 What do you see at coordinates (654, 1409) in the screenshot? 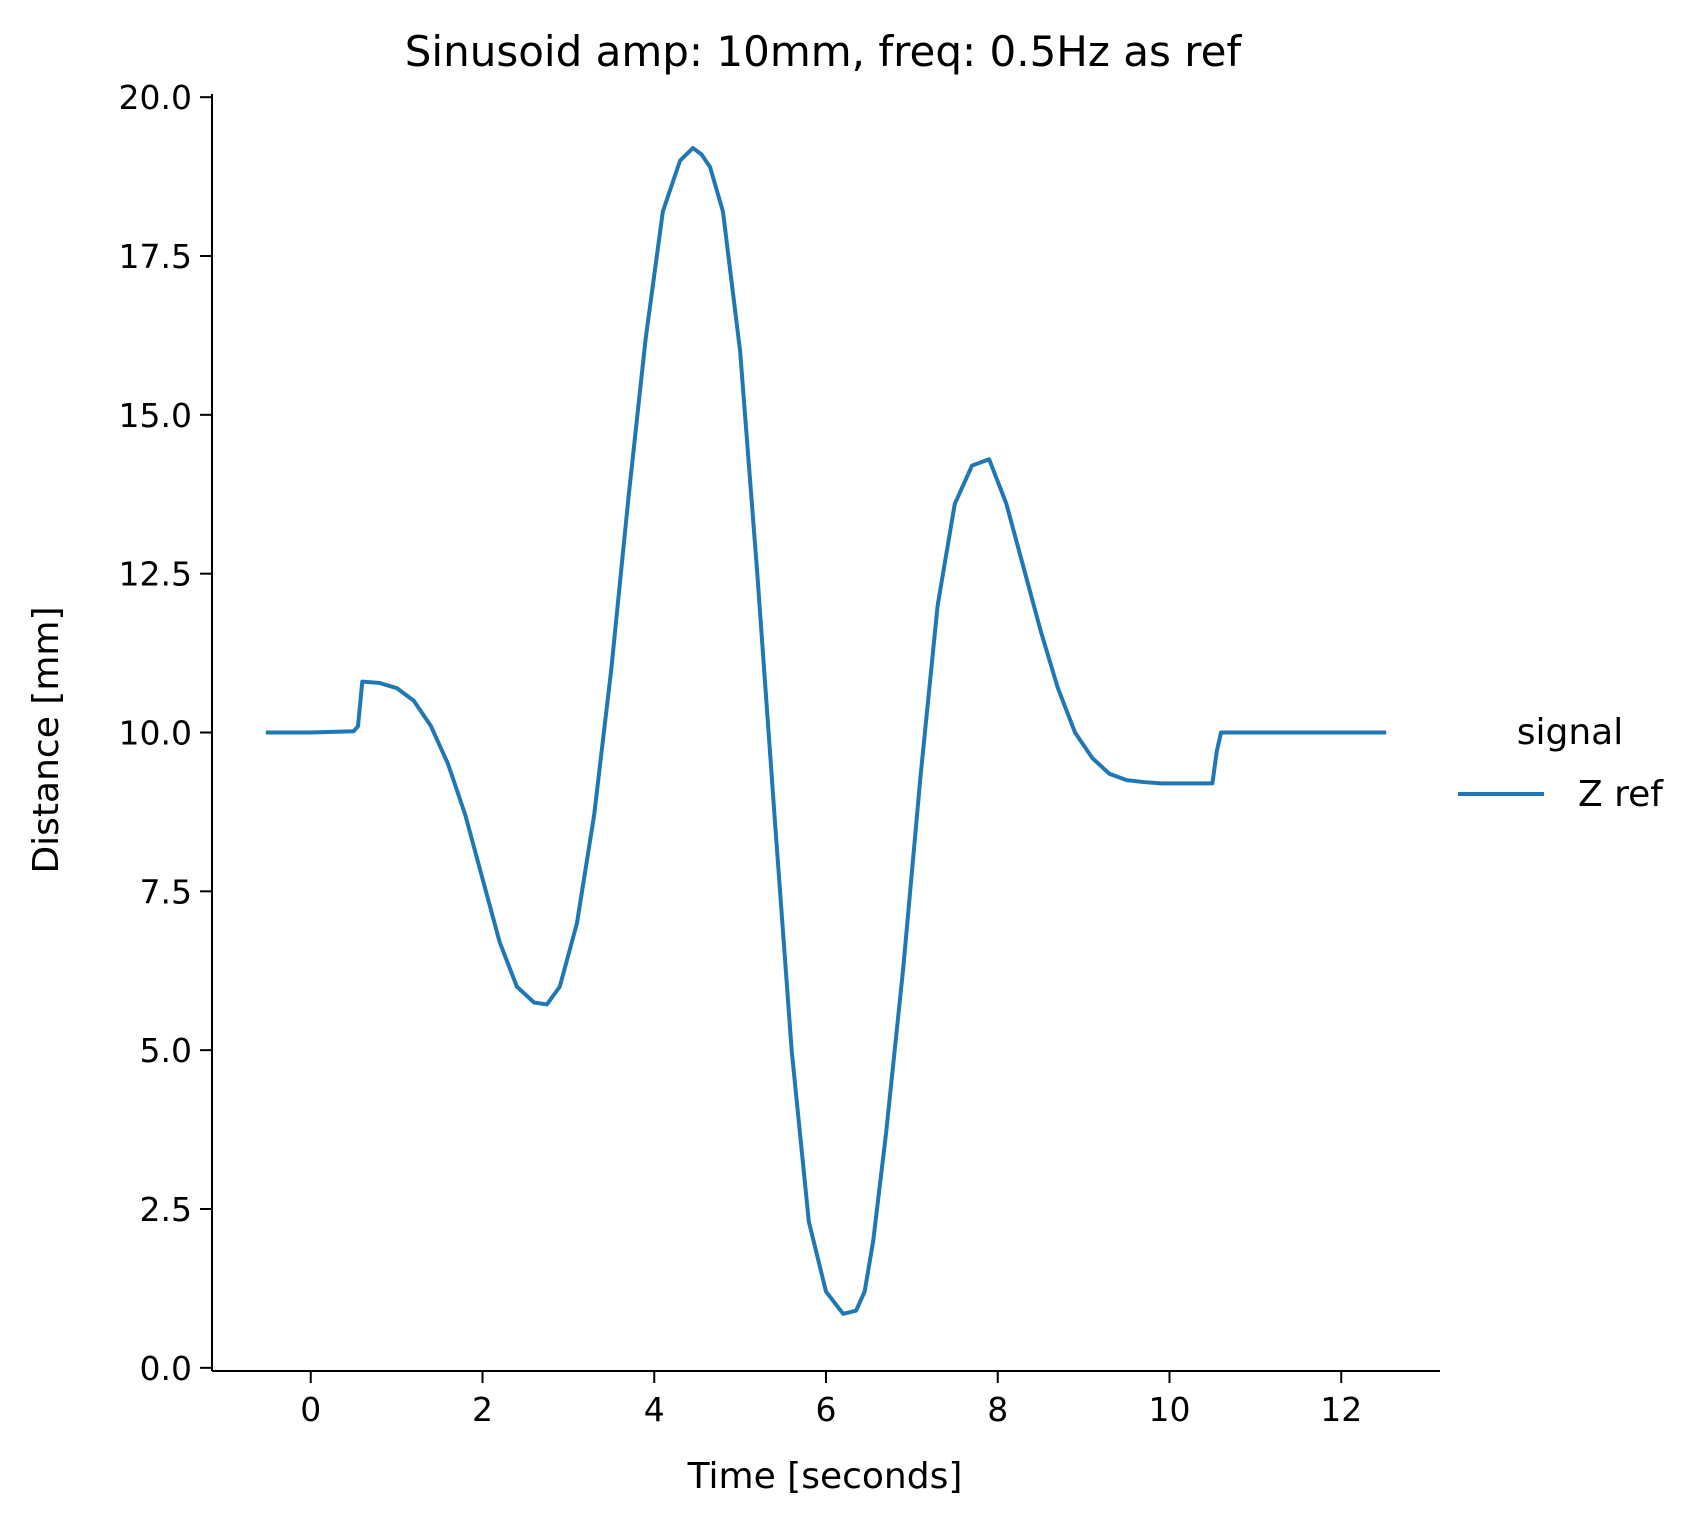
I see `x-tick-label: 4` at bounding box center [654, 1409].